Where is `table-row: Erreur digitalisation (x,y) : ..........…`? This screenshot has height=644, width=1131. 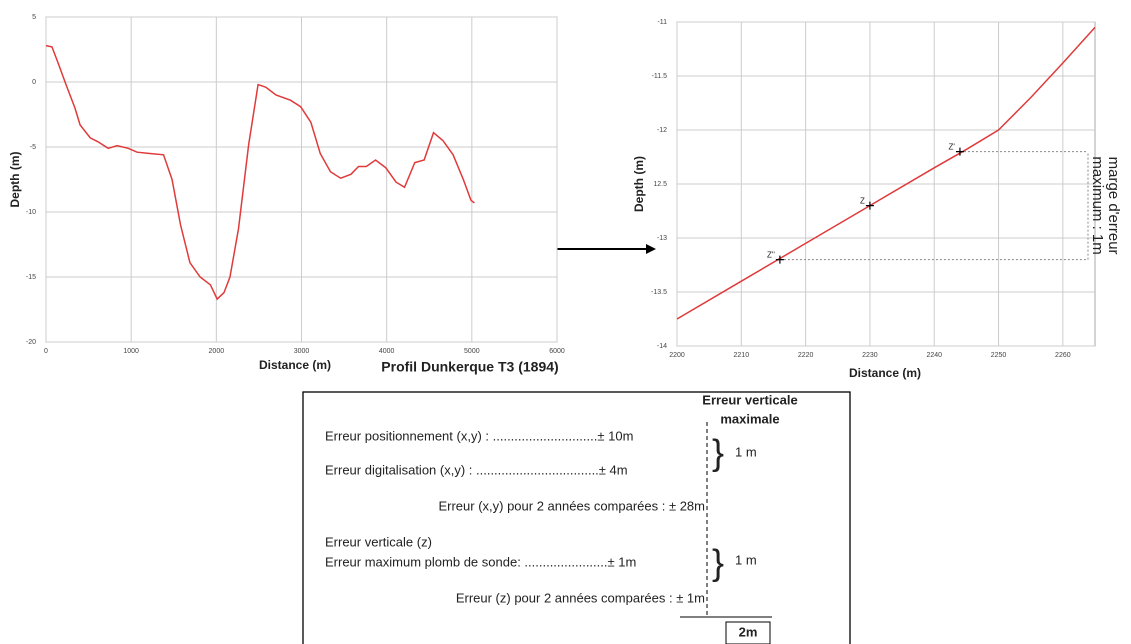
table-row: Erreur digitalisation (x,y) : ..........… is located at coordinates (476, 469).